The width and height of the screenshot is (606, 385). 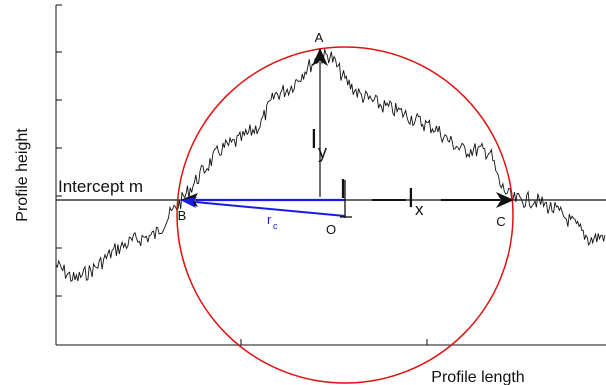 I want to click on center-marker, so click(x=346, y=199).